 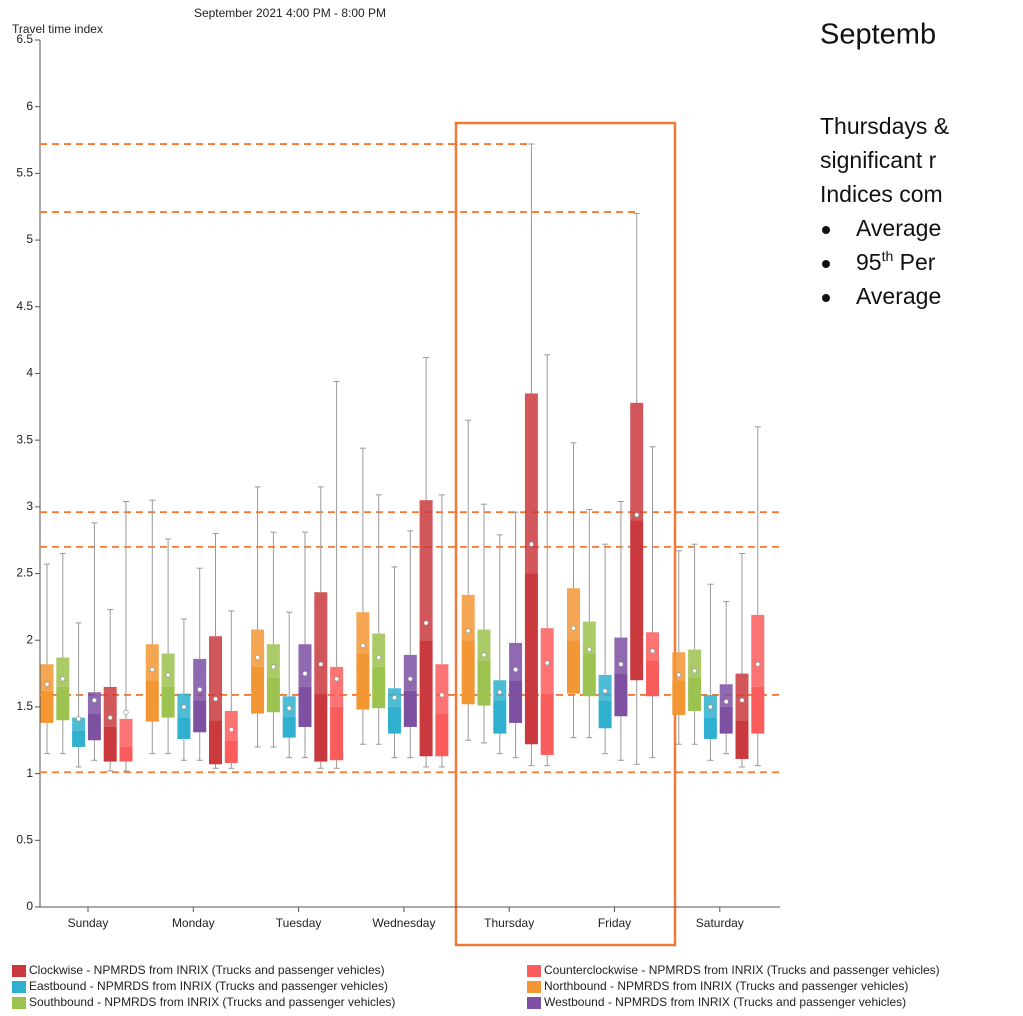 What do you see at coordinates (88, 923) in the screenshot?
I see `x-tick-label: Sunday` at bounding box center [88, 923].